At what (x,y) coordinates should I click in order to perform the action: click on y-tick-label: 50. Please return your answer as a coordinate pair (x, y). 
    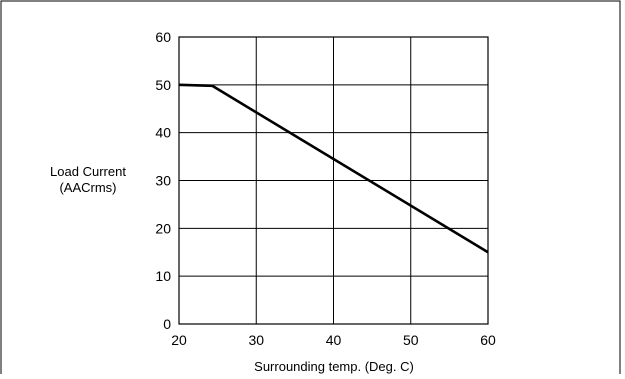
    Looking at the image, I should click on (163, 85).